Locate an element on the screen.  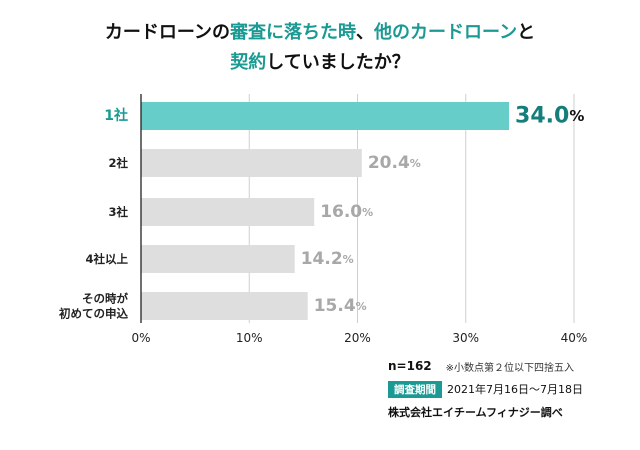
title-highlight: 契約 is located at coordinates (248, 62).